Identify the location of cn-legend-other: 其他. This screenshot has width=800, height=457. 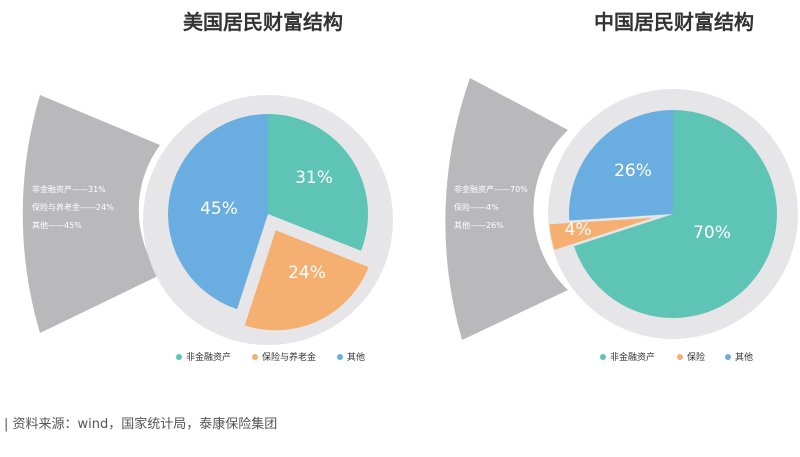
(744, 357).